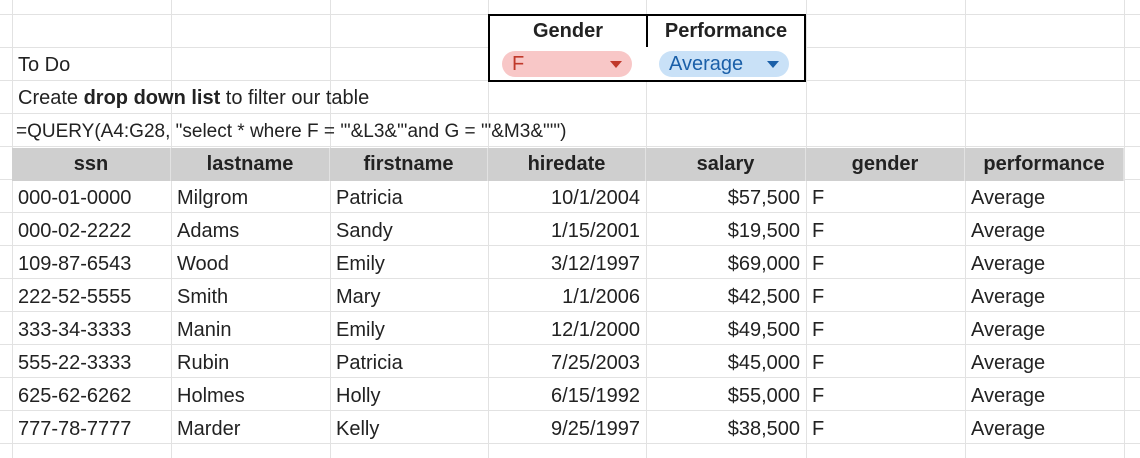 This screenshot has width=1140, height=458. I want to click on table-cell-firstname: Kelly, so click(358, 429).